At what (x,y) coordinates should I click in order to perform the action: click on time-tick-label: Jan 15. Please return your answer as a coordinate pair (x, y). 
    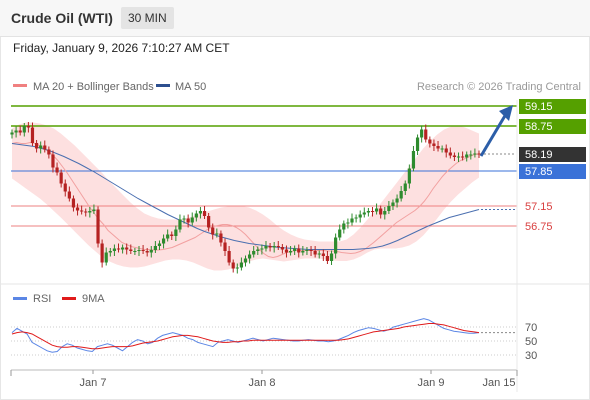
    Looking at the image, I should click on (498, 383).